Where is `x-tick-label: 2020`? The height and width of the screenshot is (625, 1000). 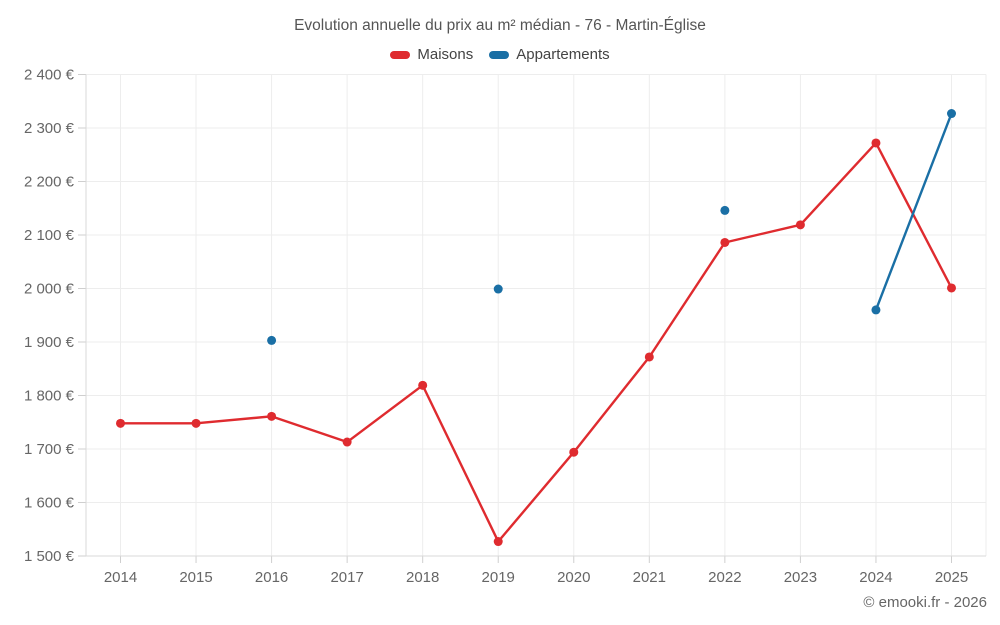
x-tick-label: 2020 is located at coordinates (573, 577).